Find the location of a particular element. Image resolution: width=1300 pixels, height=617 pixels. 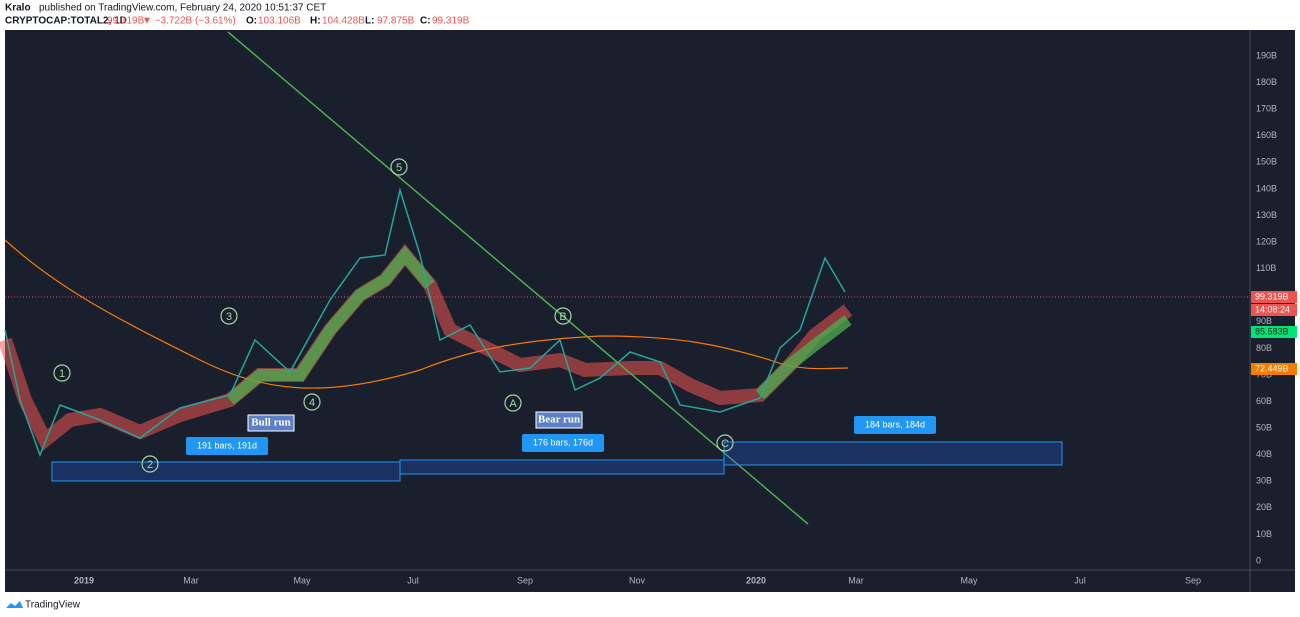

price-tag: 99.319B is located at coordinates (1272, 296).